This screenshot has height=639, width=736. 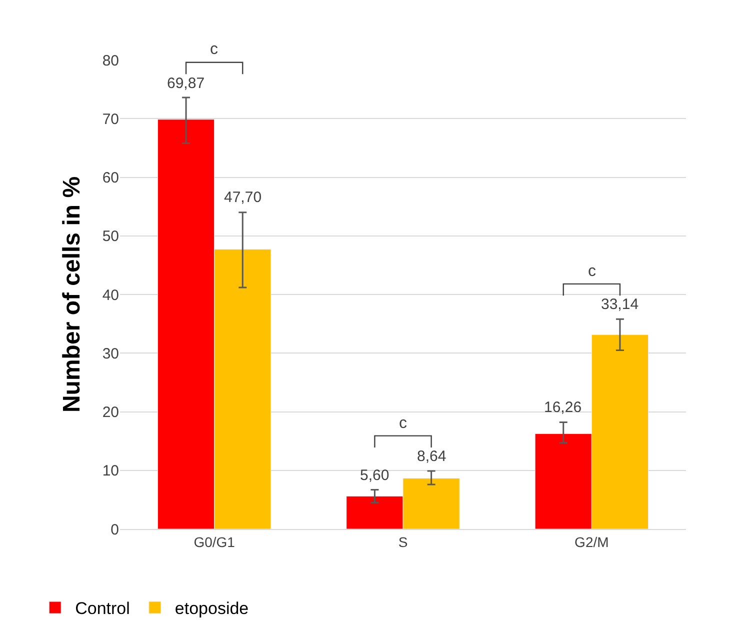 I want to click on data-label: 8,64, so click(x=431, y=456).